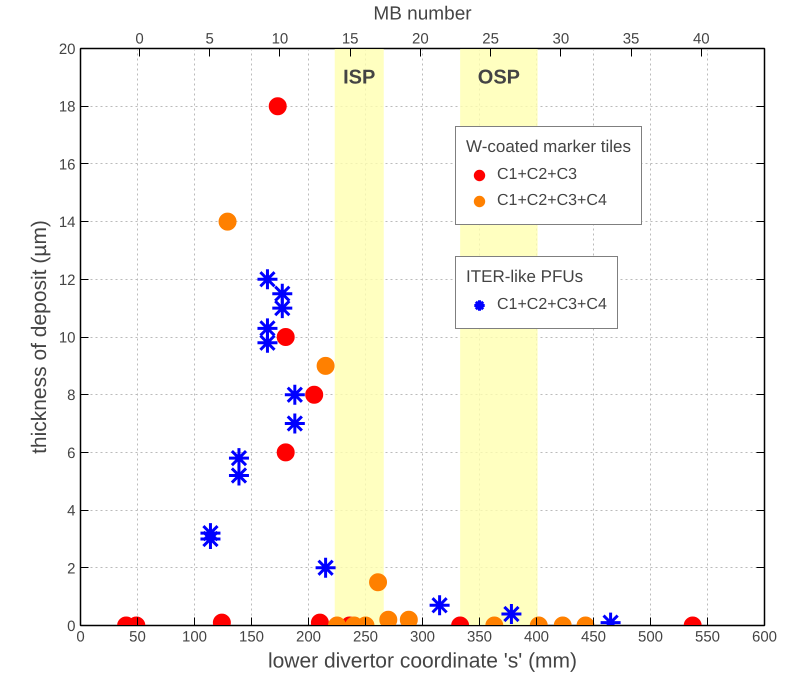 The height and width of the screenshot is (675, 794). What do you see at coordinates (67, 165) in the screenshot?
I see `y-tick-label: 16` at bounding box center [67, 165].